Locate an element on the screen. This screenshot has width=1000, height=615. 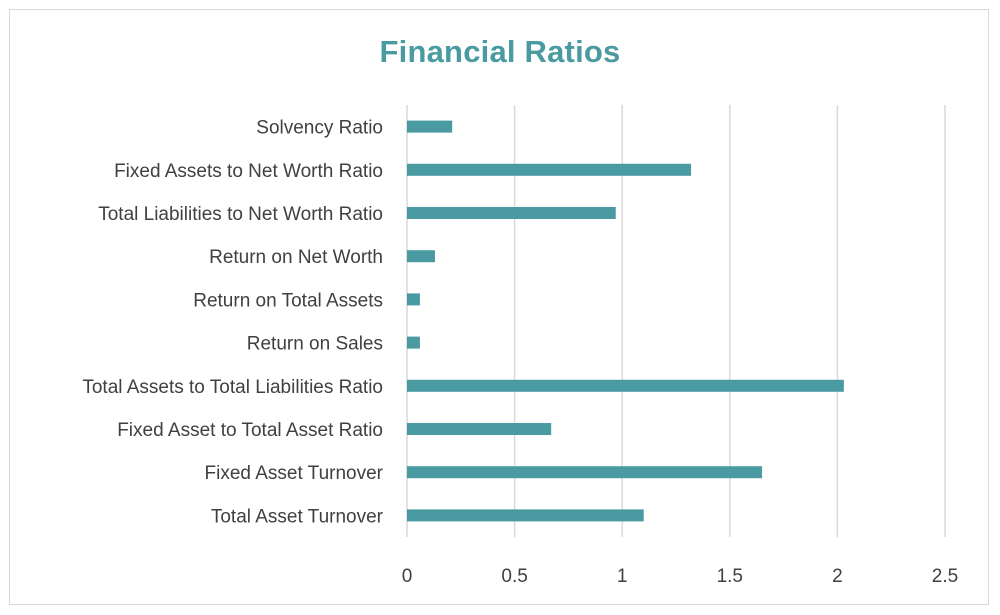
category-label: Return on Total Assets is located at coordinates (288, 300).